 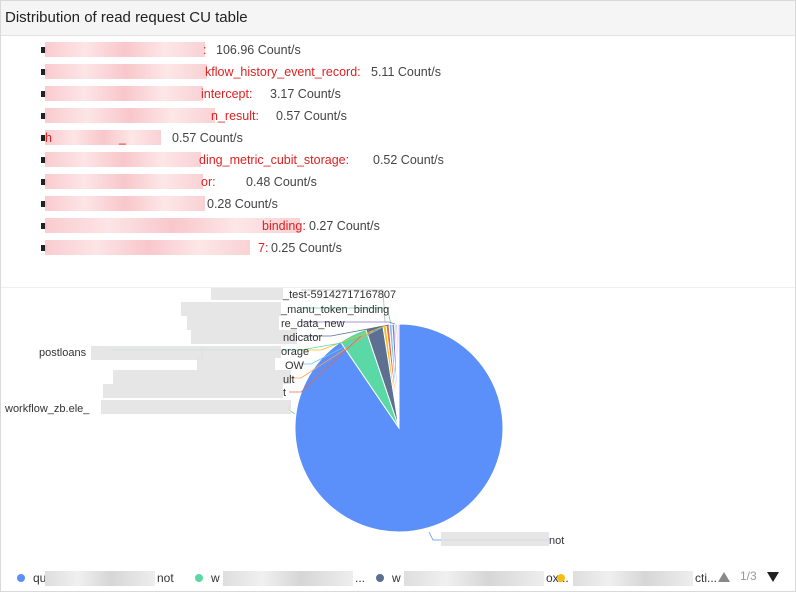 What do you see at coordinates (398, 376) in the screenshot?
I see `pie-slice` at bounding box center [398, 376].